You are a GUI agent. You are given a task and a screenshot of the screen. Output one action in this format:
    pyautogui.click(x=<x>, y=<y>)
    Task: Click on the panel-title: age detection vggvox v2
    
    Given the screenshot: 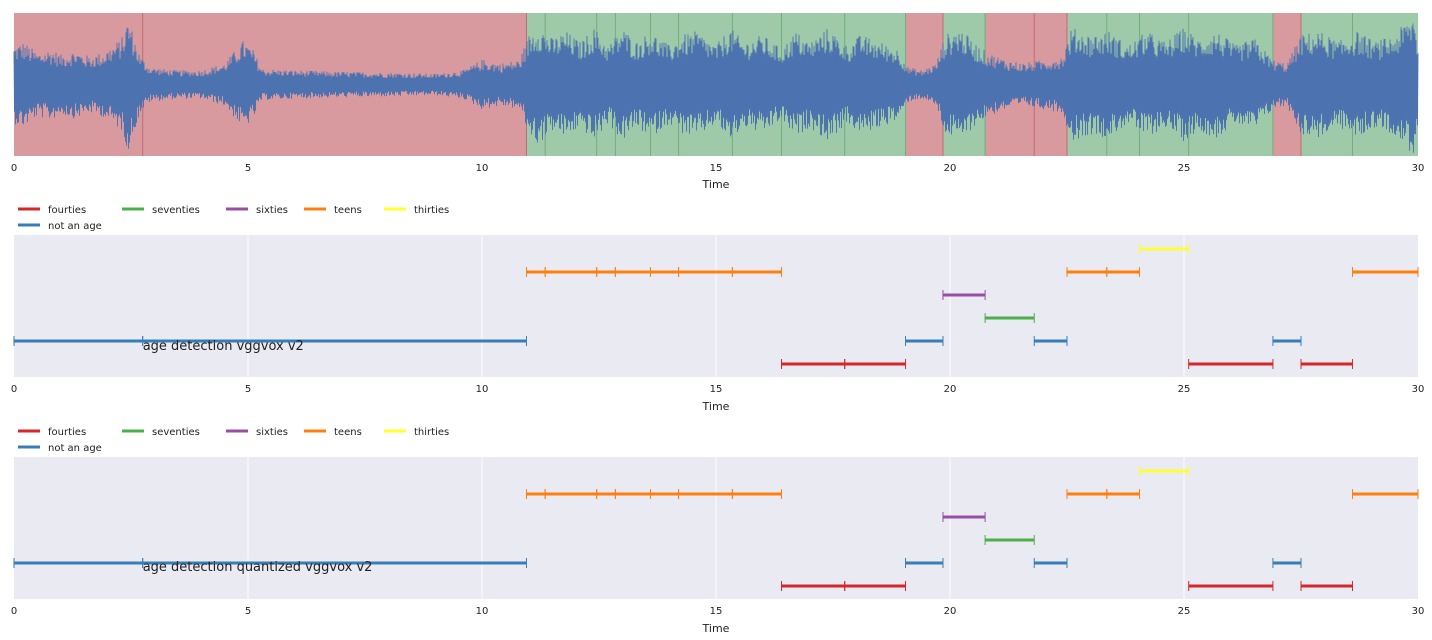 What is the action you would take?
    pyautogui.click(x=223, y=346)
    